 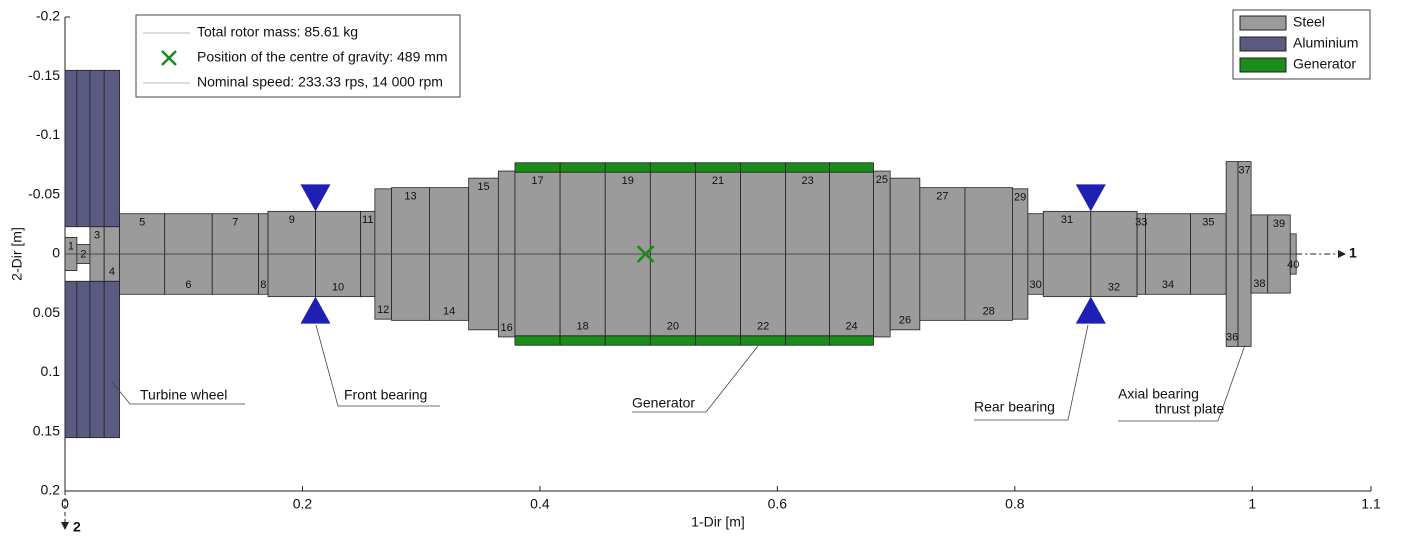 What do you see at coordinates (1353, 253) in the screenshot?
I see `dir-label: 1` at bounding box center [1353, 253].